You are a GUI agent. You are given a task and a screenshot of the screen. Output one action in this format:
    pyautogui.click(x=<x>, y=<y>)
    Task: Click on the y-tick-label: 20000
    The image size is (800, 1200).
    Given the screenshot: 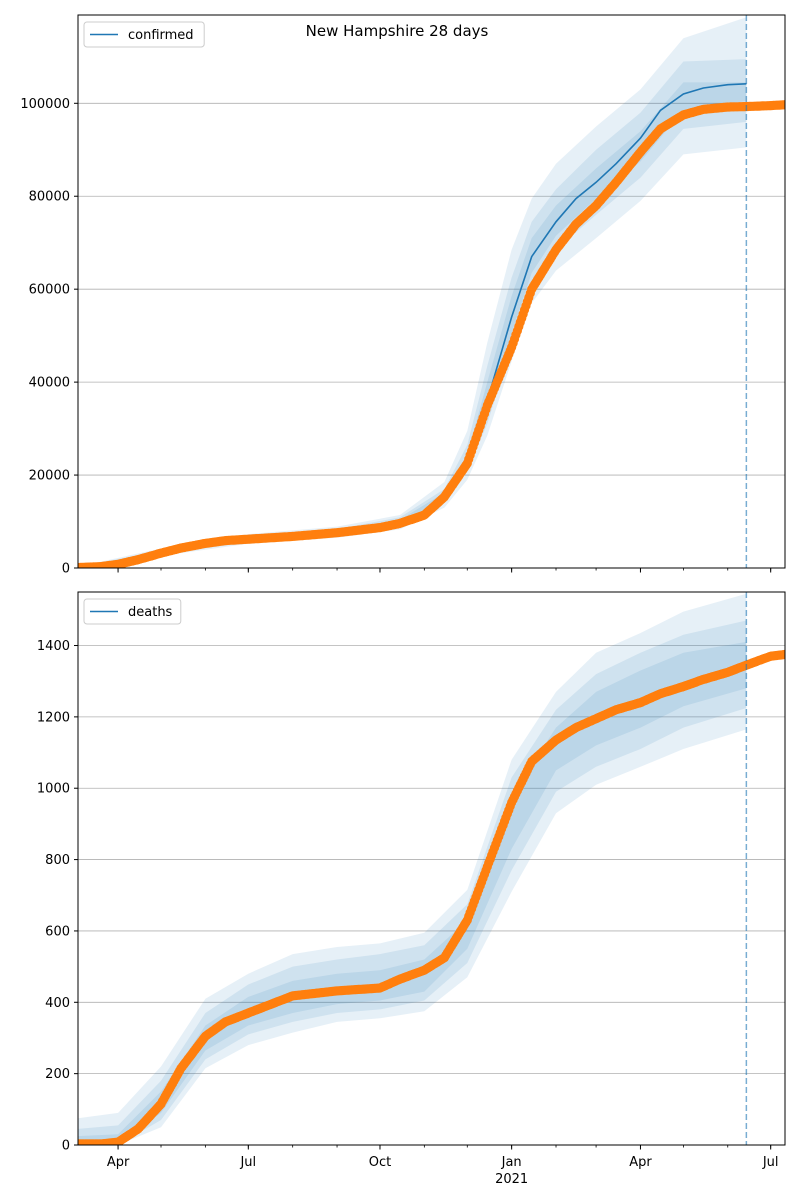 What is the action you would take?
    pyautogui.click(x=49, y=476)
    